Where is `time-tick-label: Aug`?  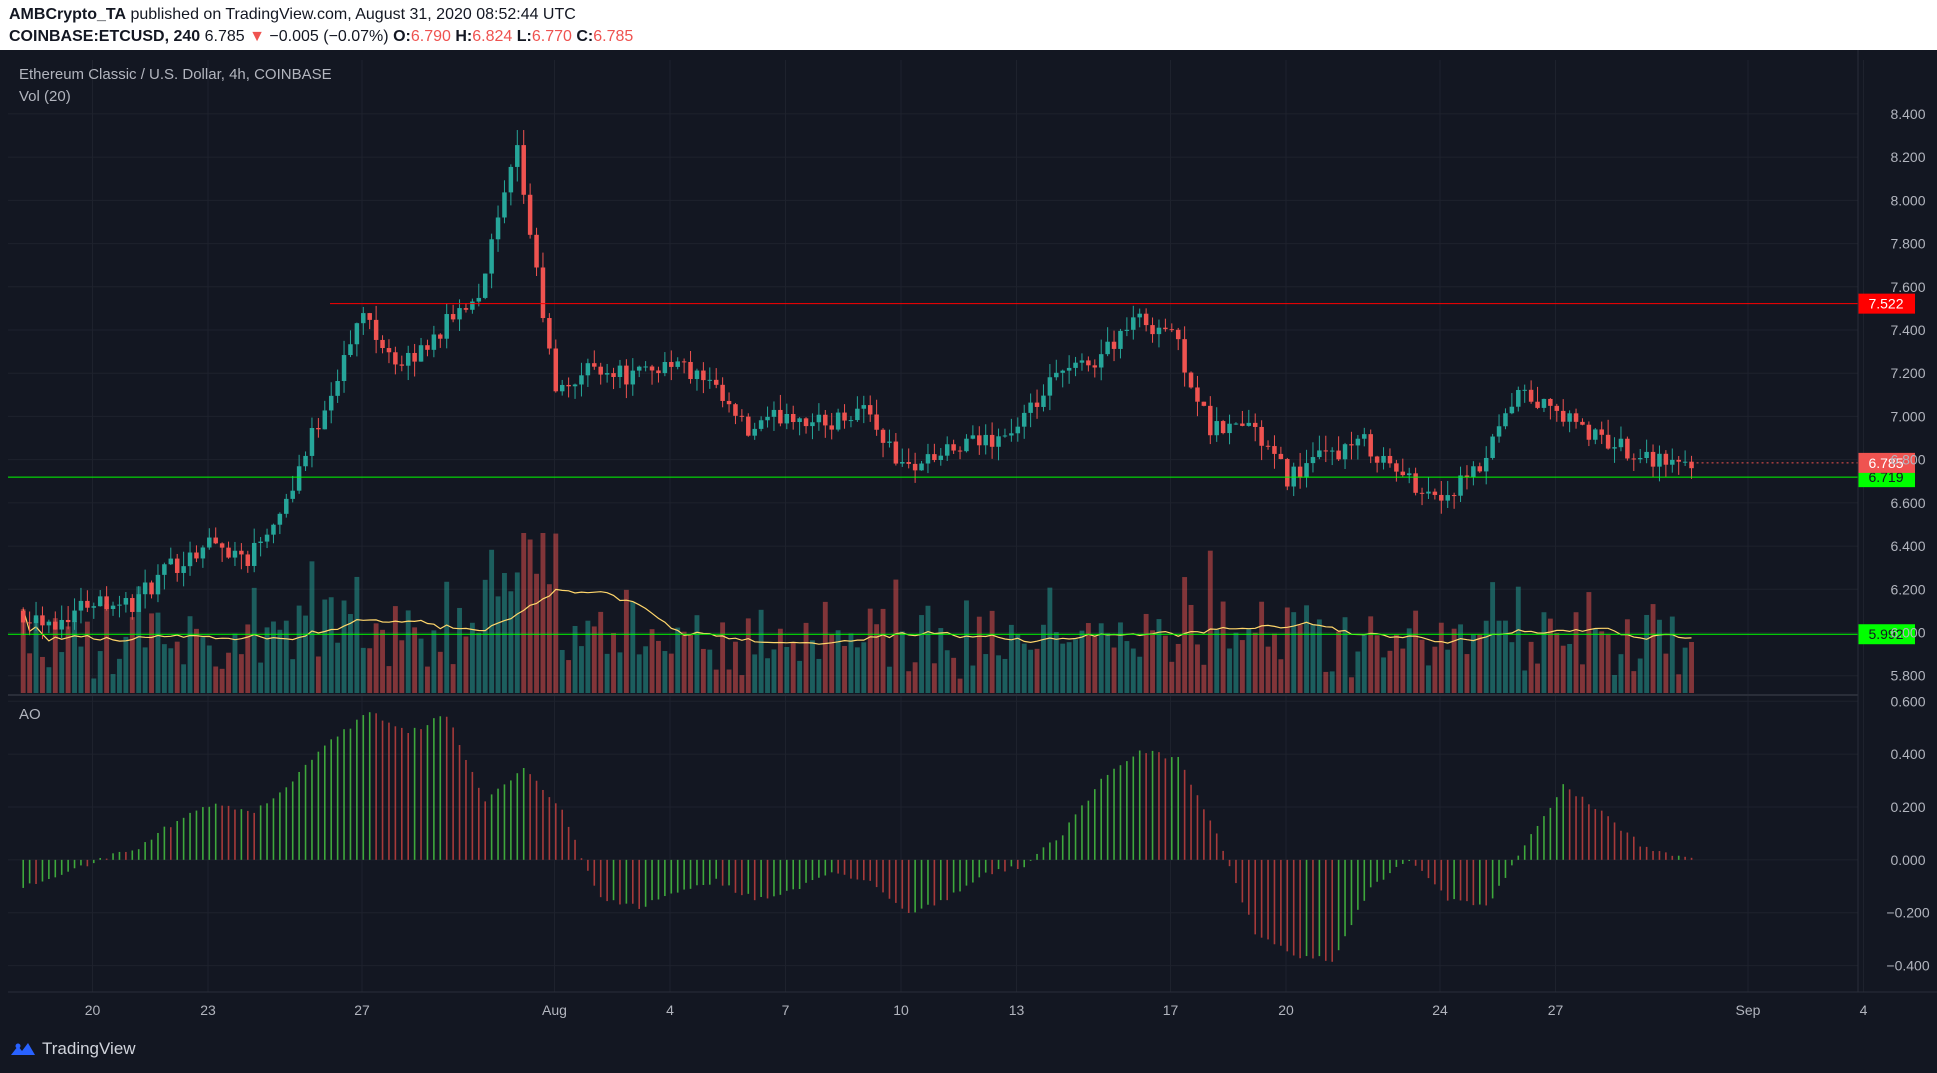 time-tick-label: Aug is located at coordinates (554, 1010).